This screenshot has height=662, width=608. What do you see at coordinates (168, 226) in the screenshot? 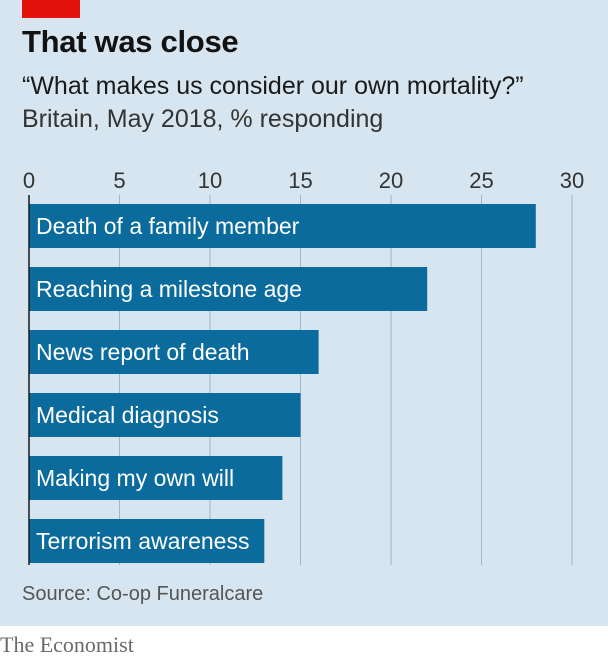
I see `bar-category-label: Death of a family member` at bounding box center [168, 226].